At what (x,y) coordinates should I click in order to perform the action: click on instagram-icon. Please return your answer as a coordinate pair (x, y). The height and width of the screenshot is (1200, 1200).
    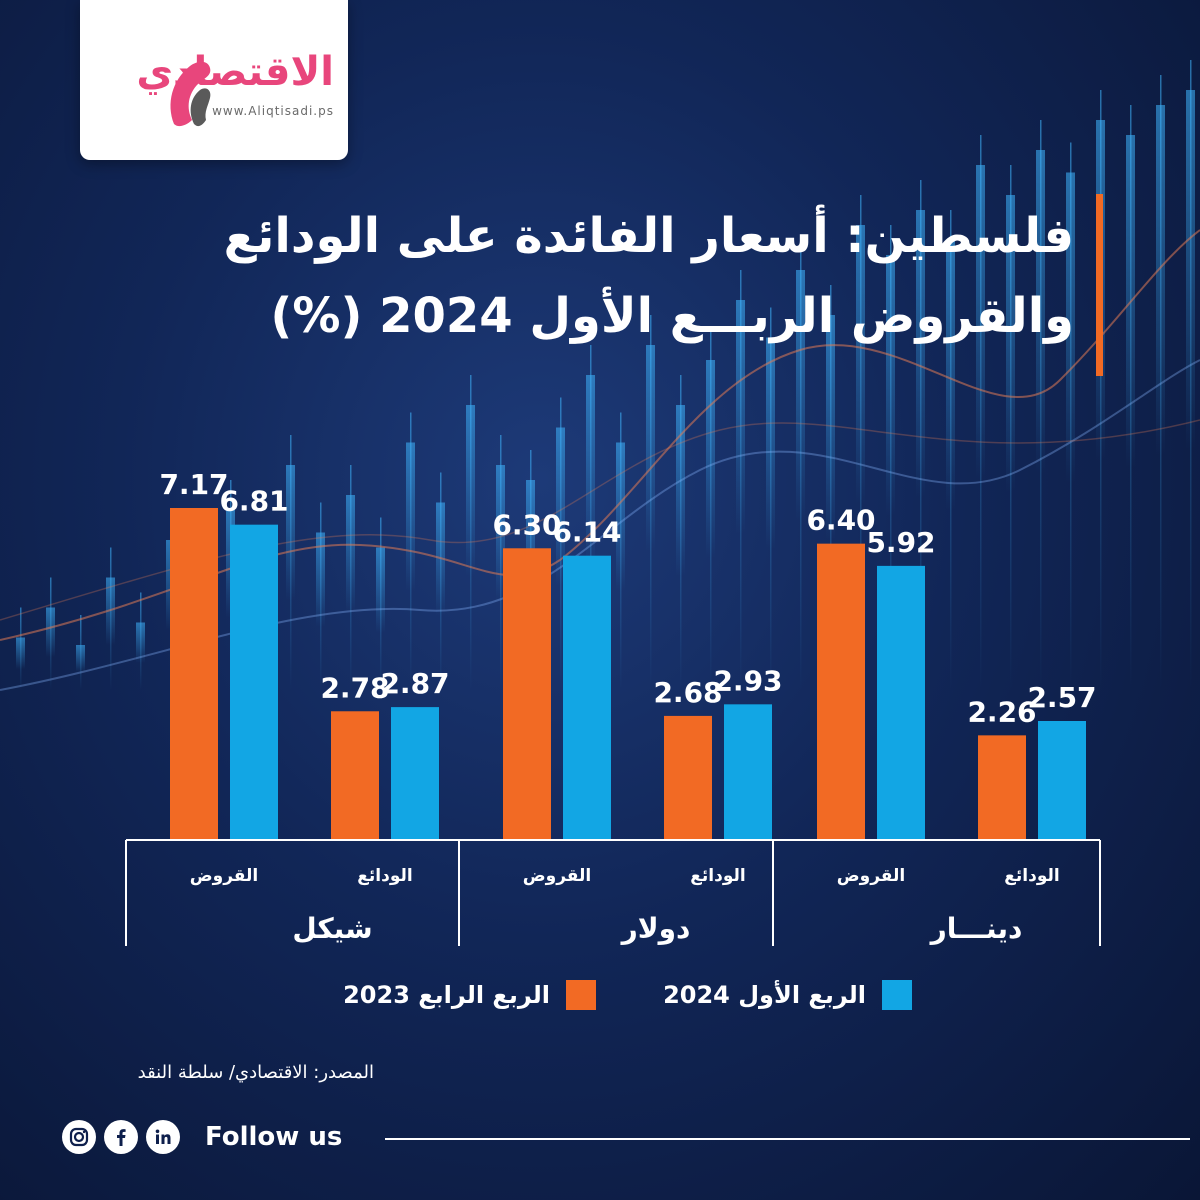
    Looking at the image, I should click on (79, 1137).